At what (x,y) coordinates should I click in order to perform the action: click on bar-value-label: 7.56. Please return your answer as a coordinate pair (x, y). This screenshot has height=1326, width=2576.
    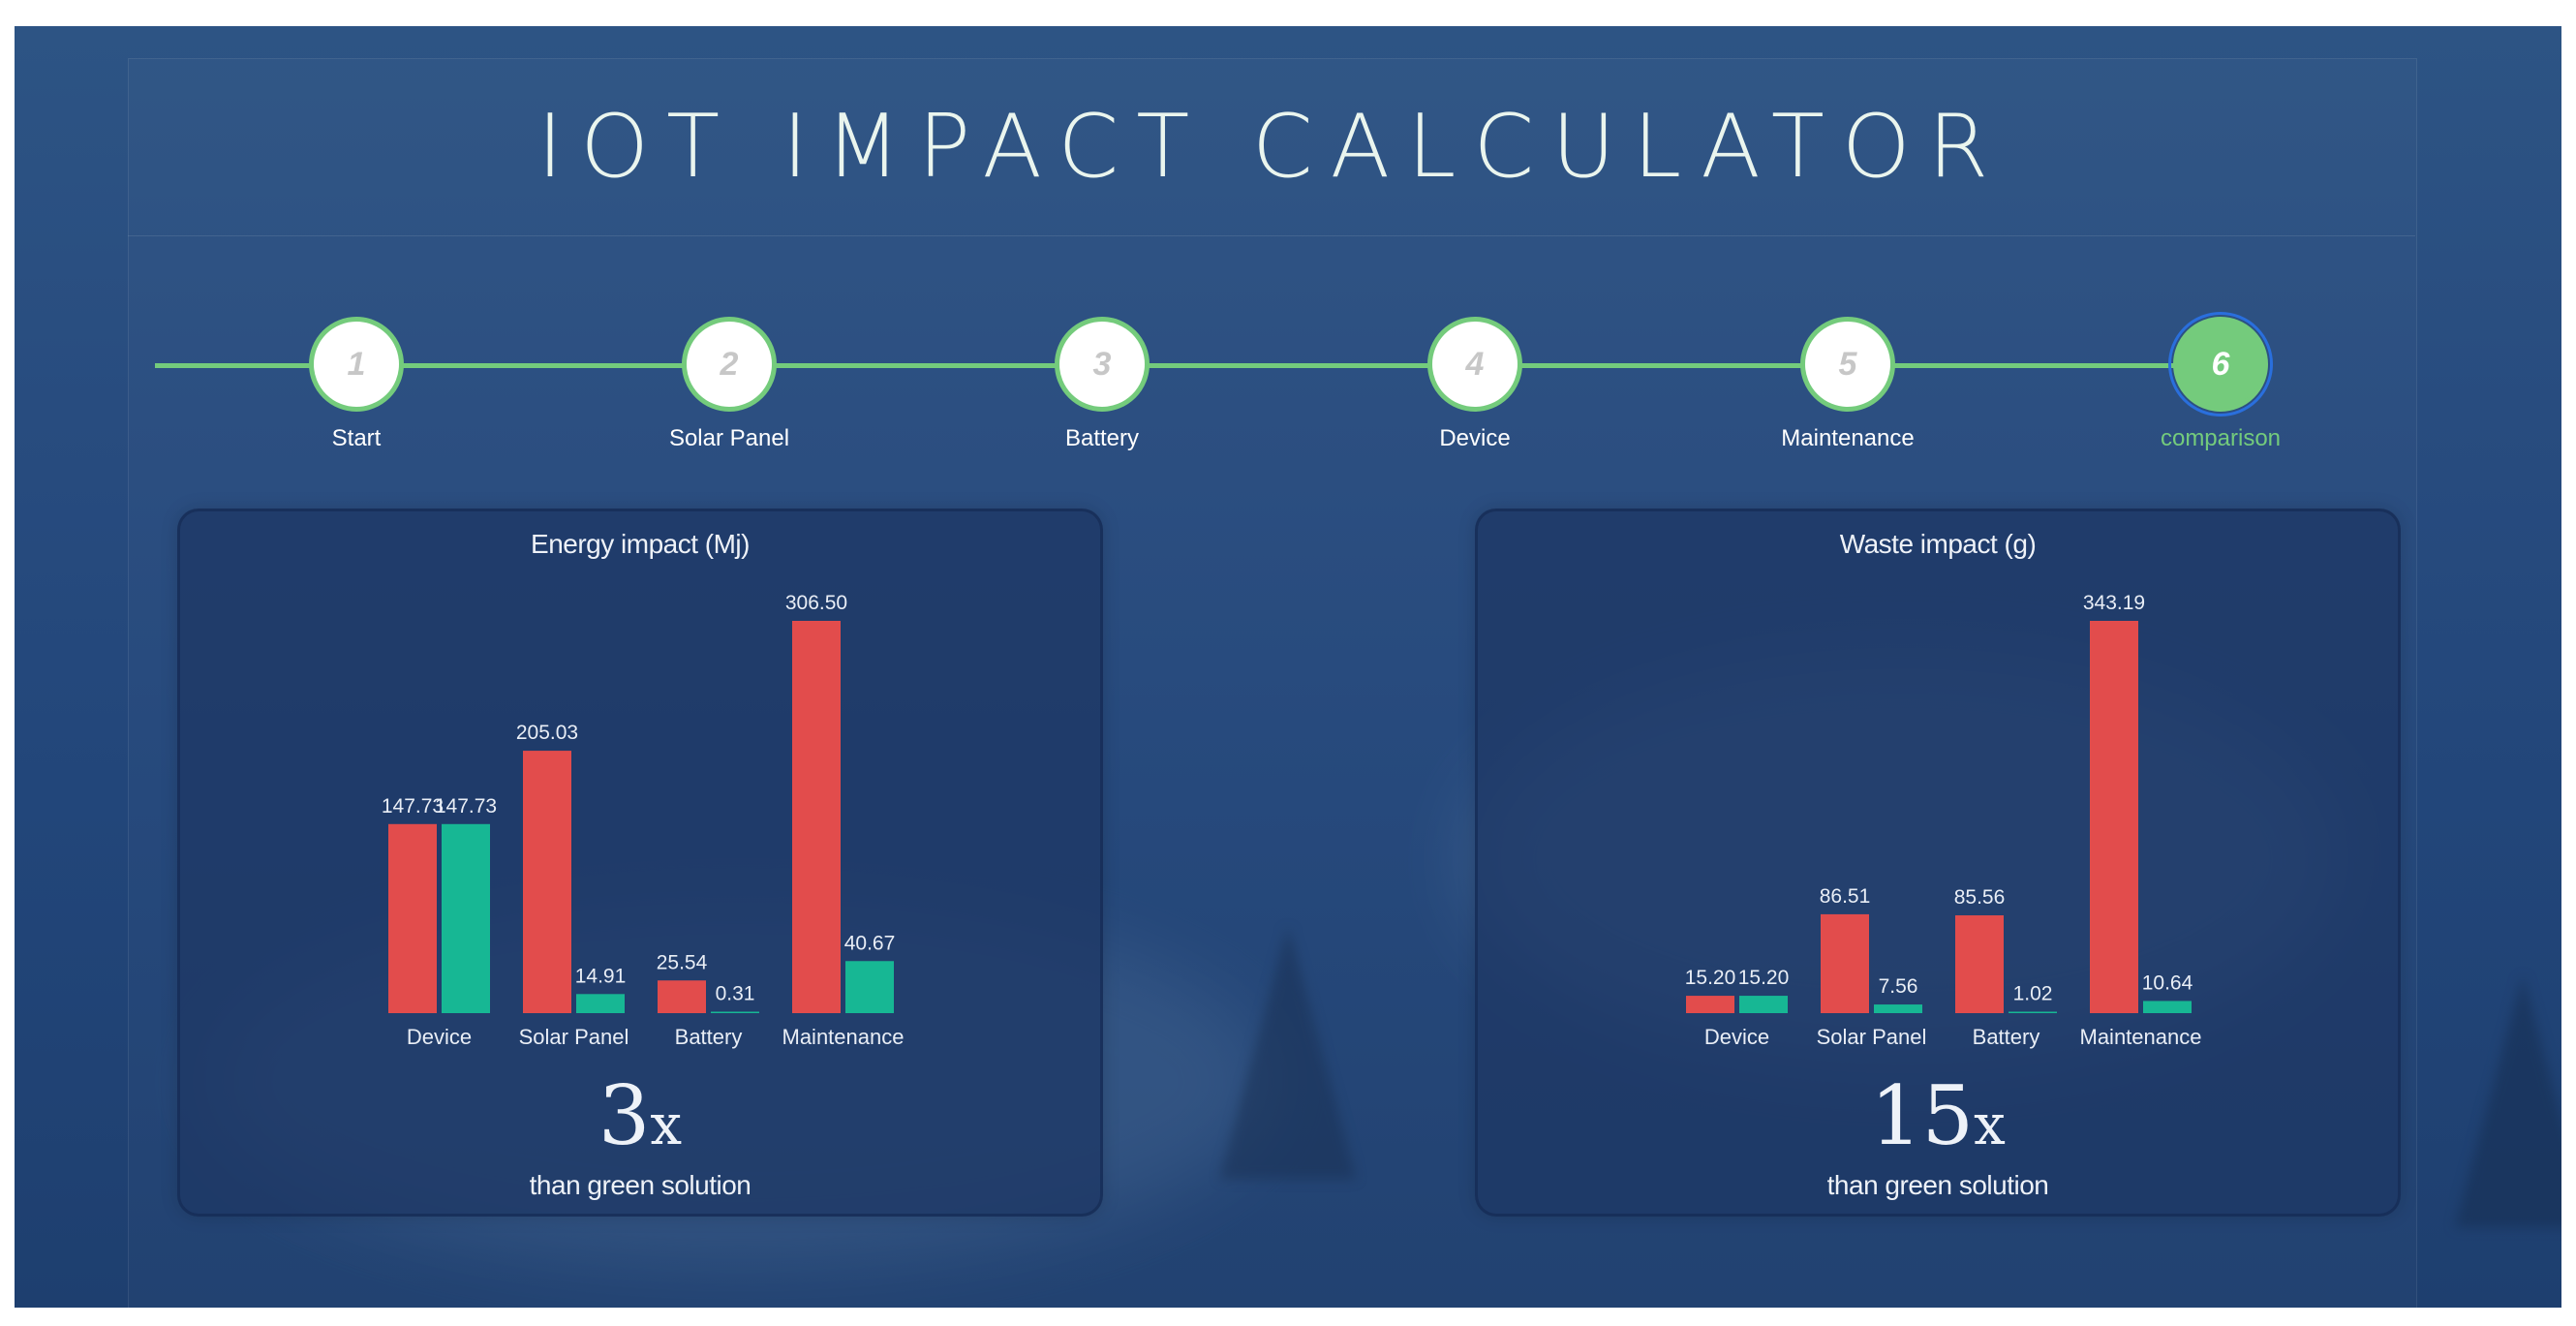
    Looking at the image, I should click on (1898, 987).